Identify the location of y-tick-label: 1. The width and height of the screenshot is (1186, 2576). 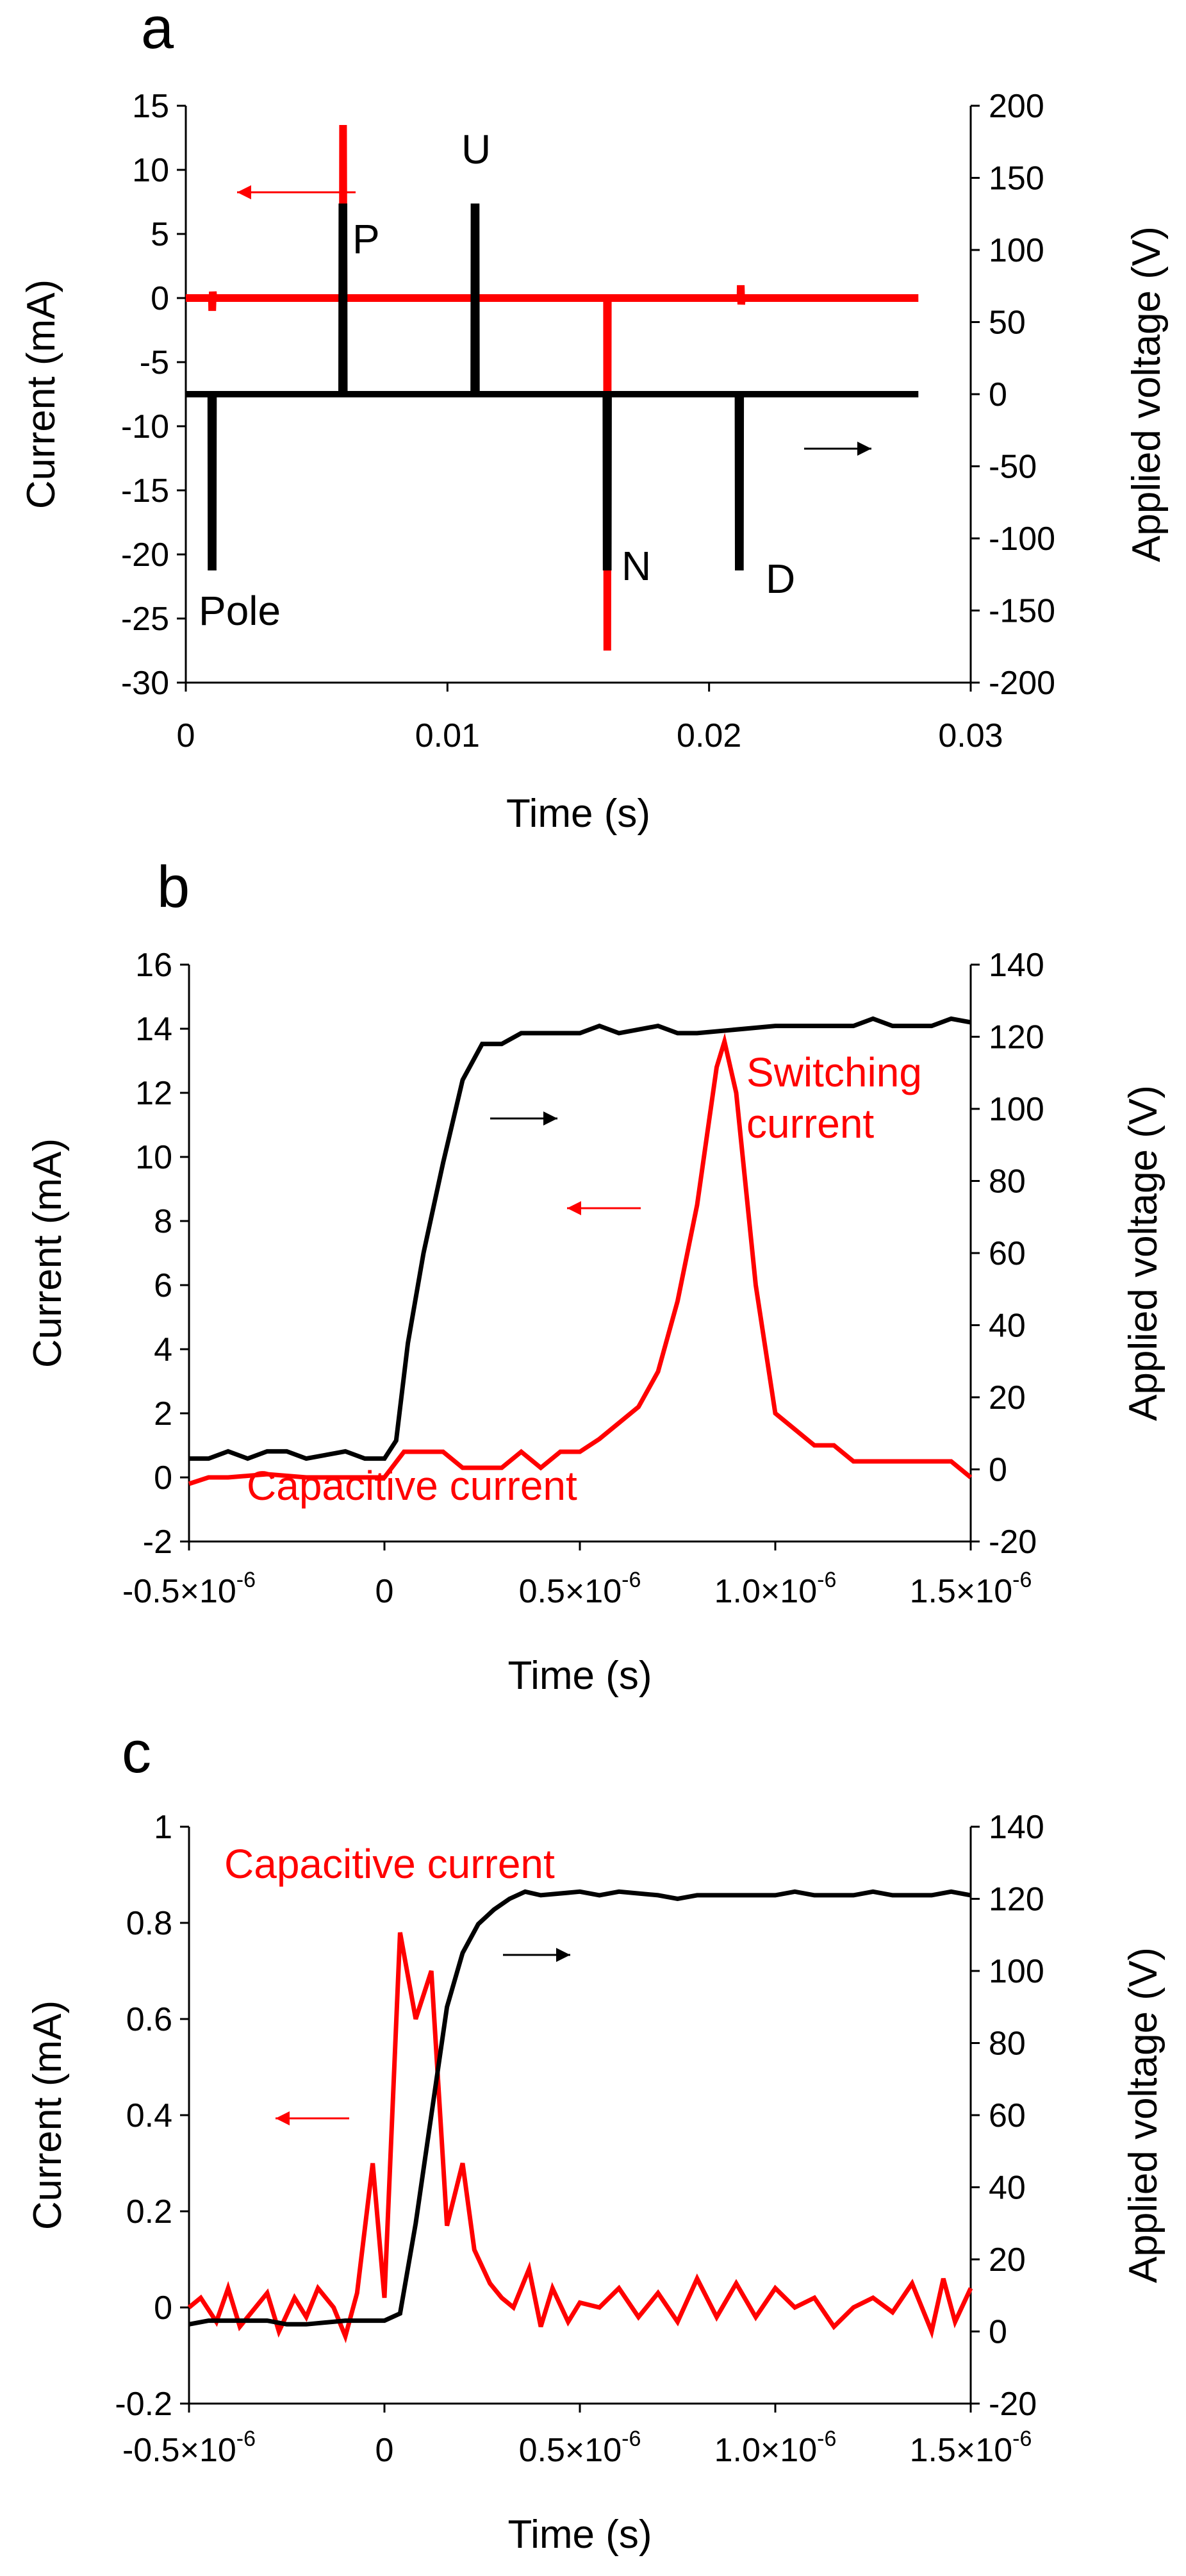
(163, 1827).